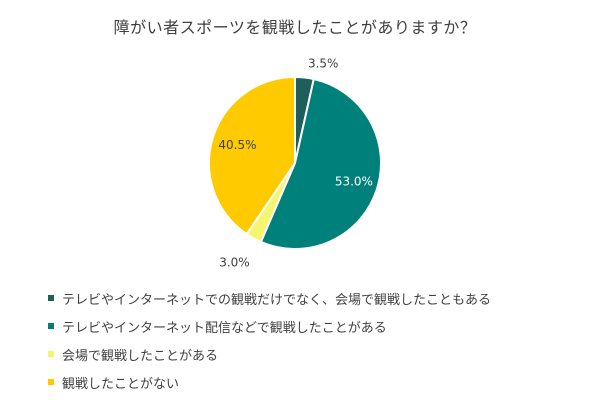 The image size is (590, 400). I want to click on data-label: 40.5%, so click(237, 145).